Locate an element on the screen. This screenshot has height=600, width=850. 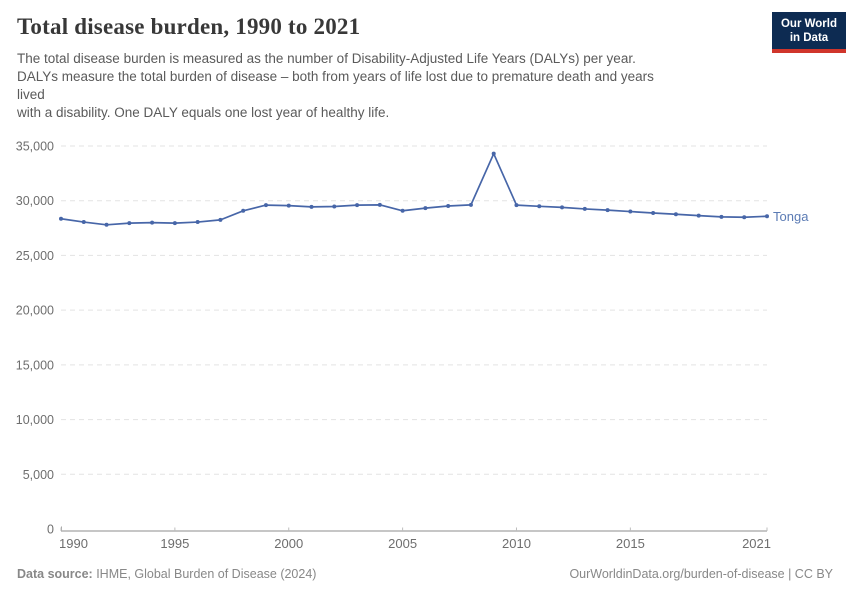
subtitle-line: lived is located at coordinates (31, 94).